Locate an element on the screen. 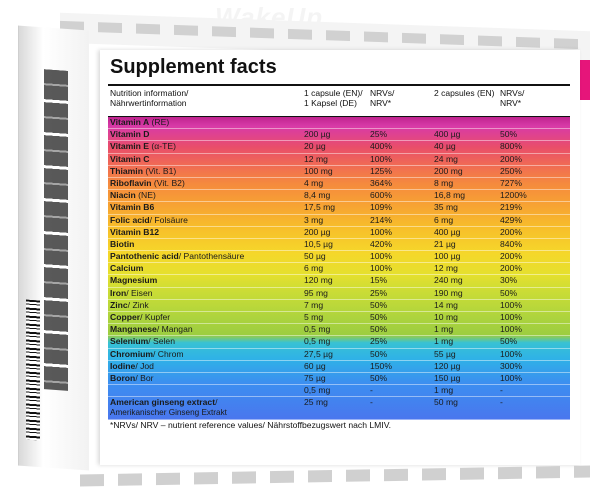 The height and width of the screenshot is (500, 600). supplement-facts-title: Supplement facts is located at coordinates (193, 67).